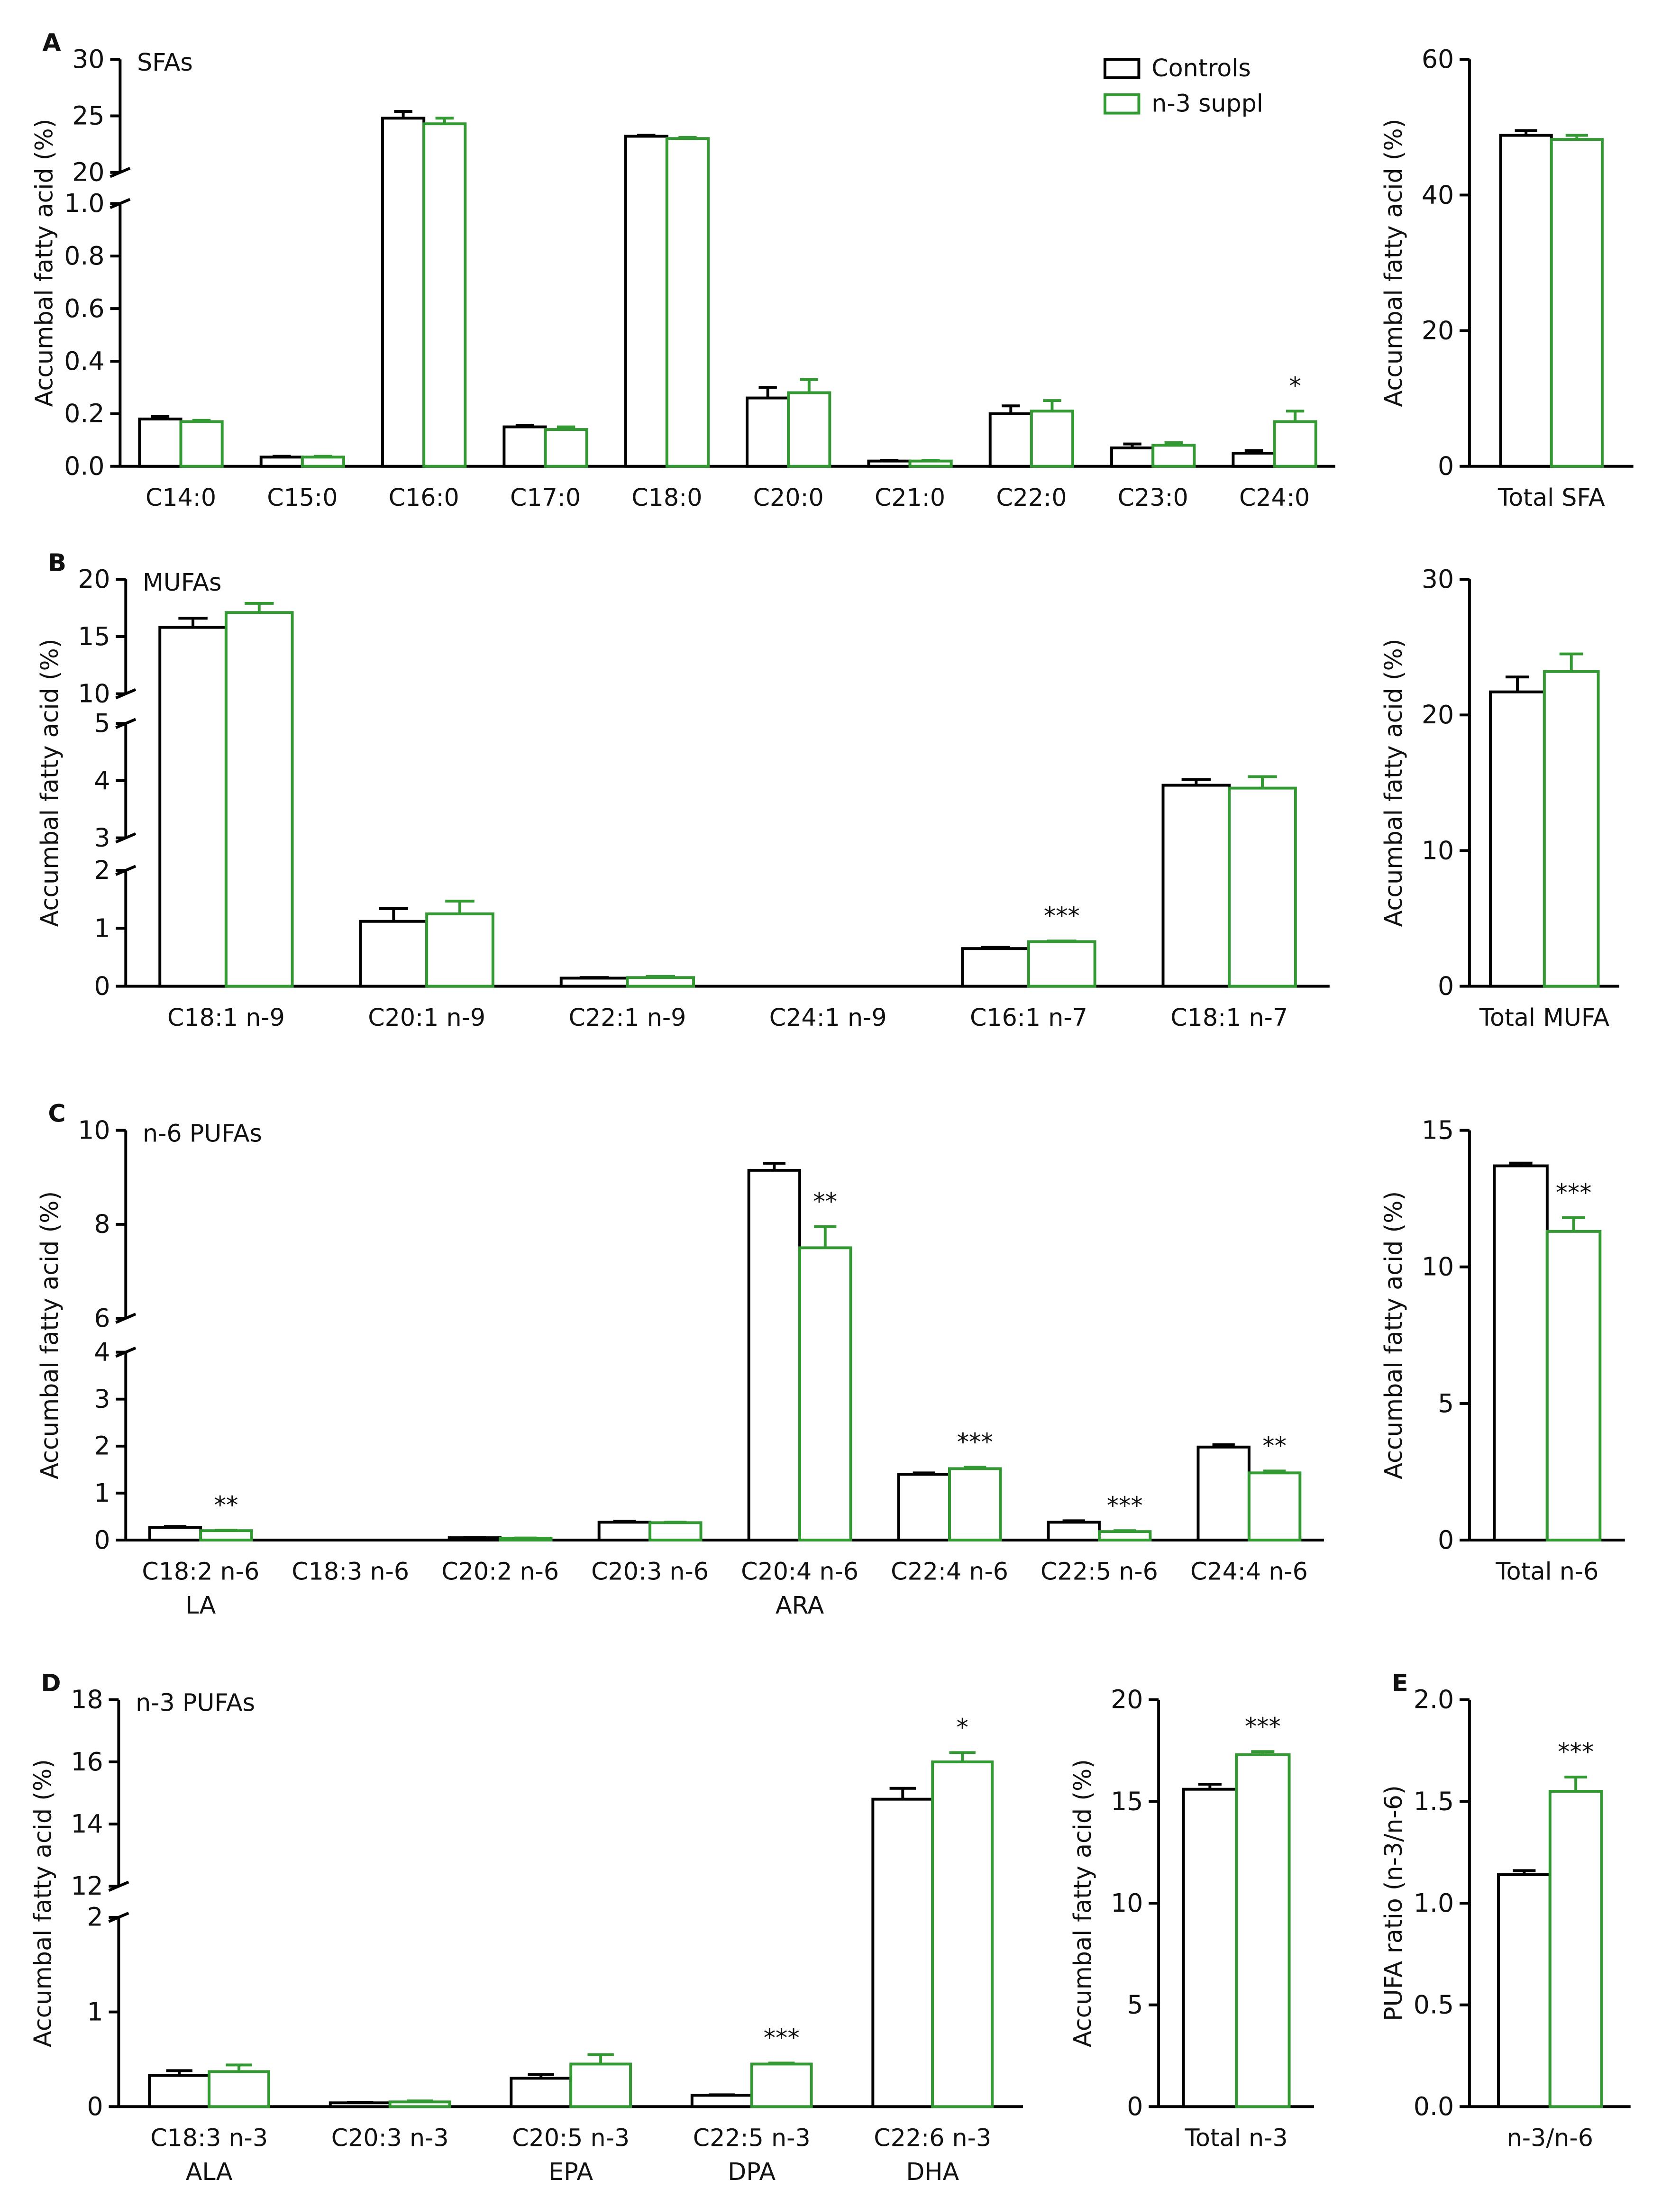 The width and height of the screenshot is (1680, 2207). Describe the element at coordinates (56, 1114) in the screenshot. I see `panel-letter: C` at that location.